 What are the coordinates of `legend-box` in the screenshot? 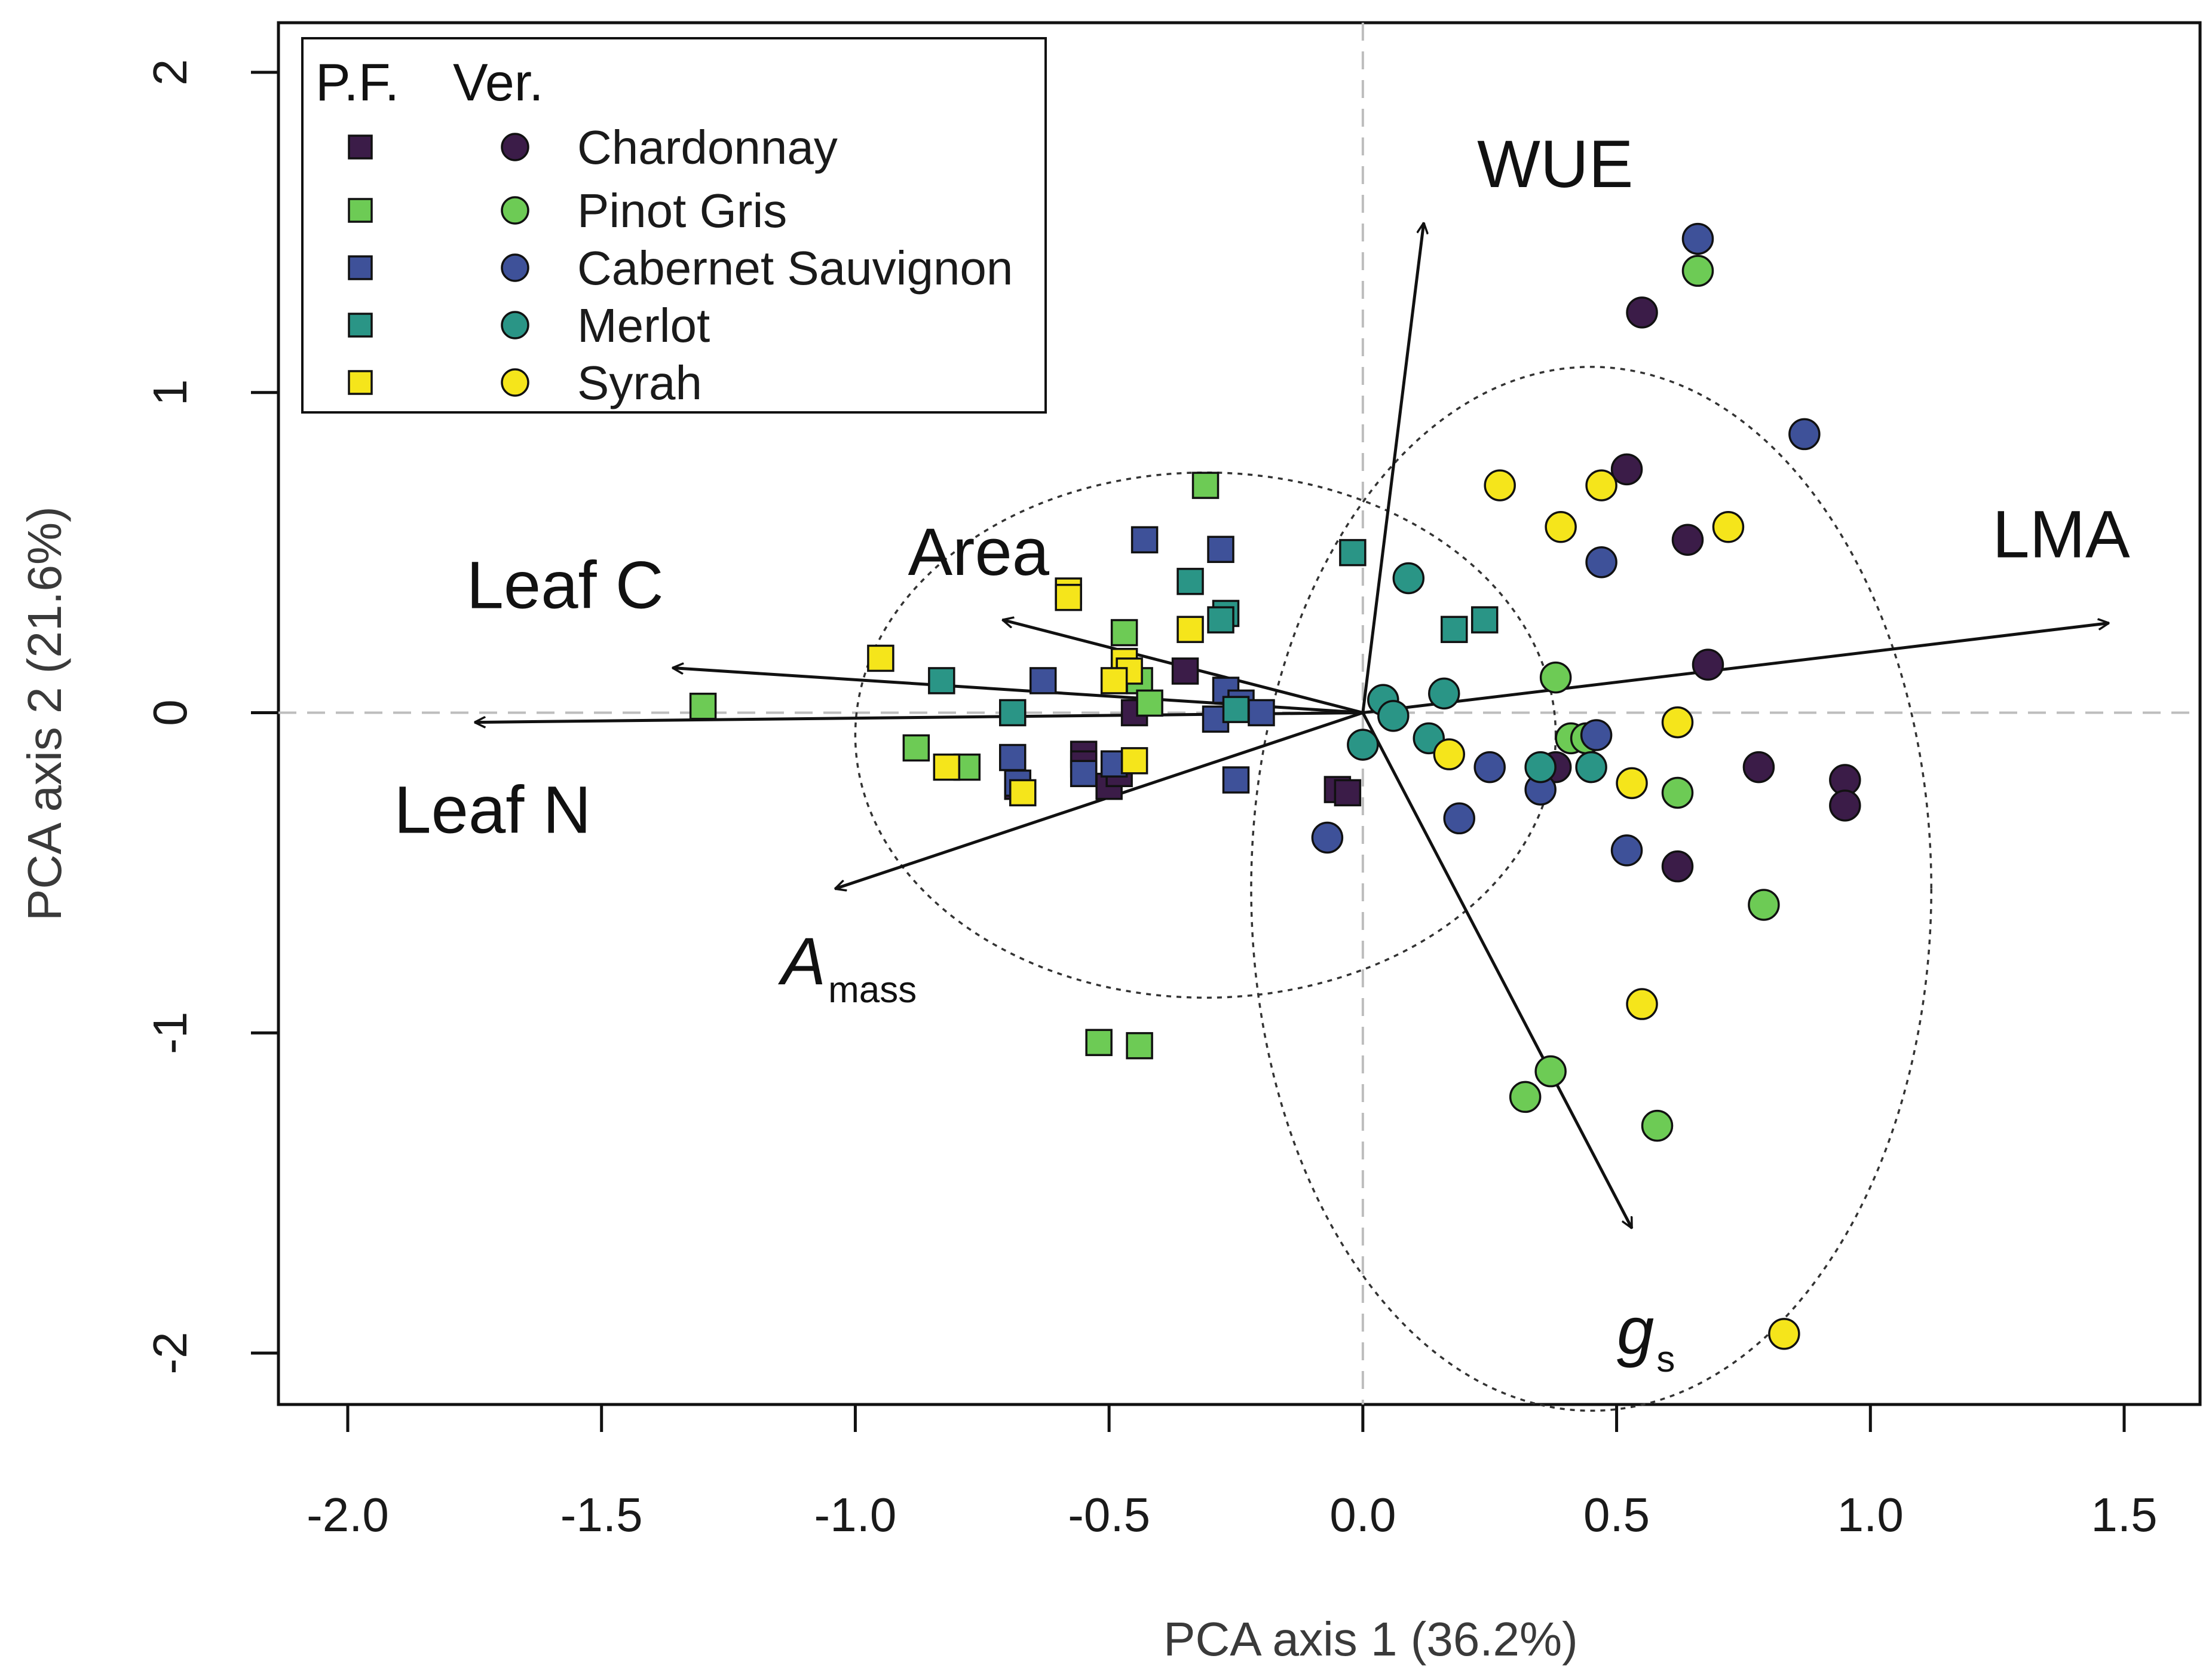 It's located at (674, 226).